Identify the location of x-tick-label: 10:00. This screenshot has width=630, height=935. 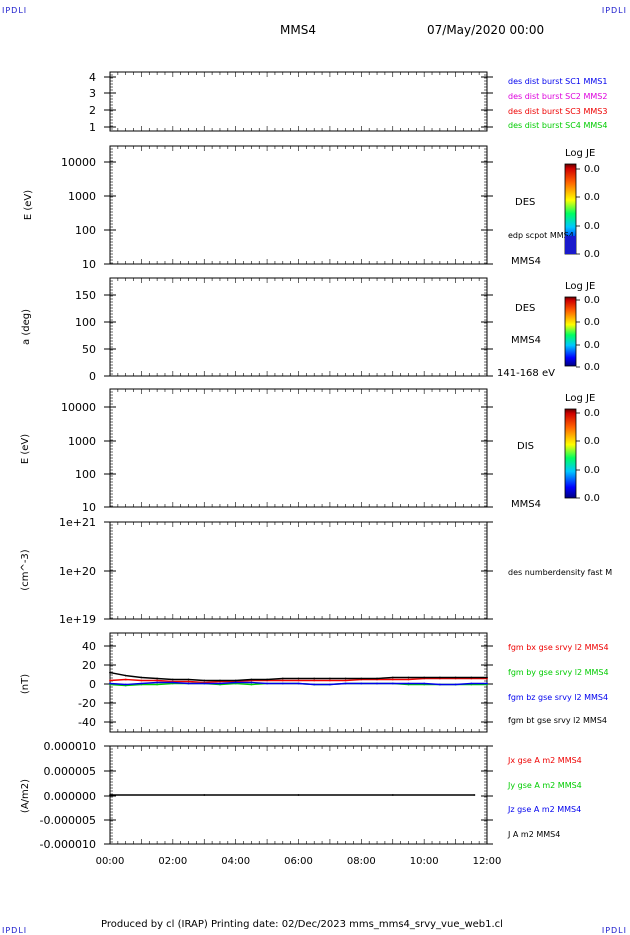
(424, 861).